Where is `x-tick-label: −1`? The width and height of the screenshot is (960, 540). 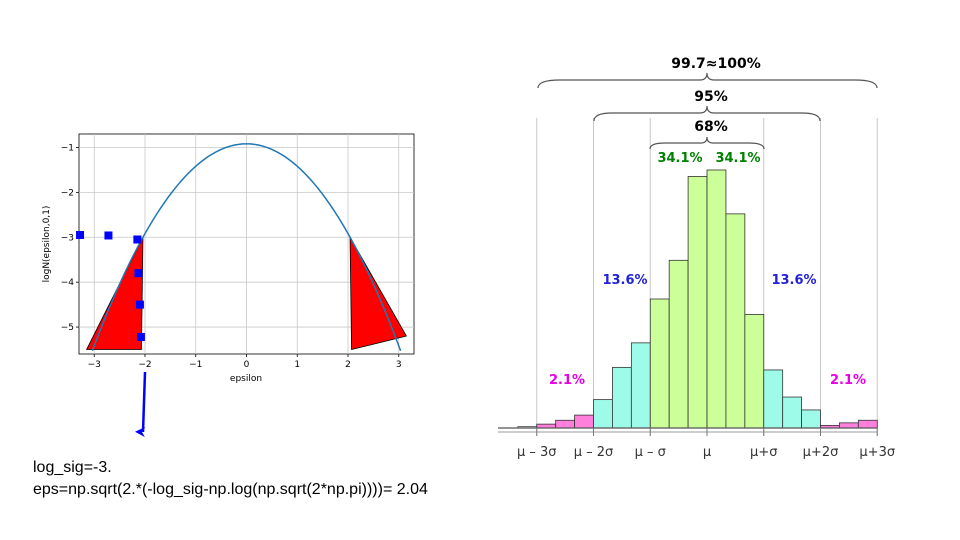
x-tick-label: −1 is located at coordinates (195, 365).